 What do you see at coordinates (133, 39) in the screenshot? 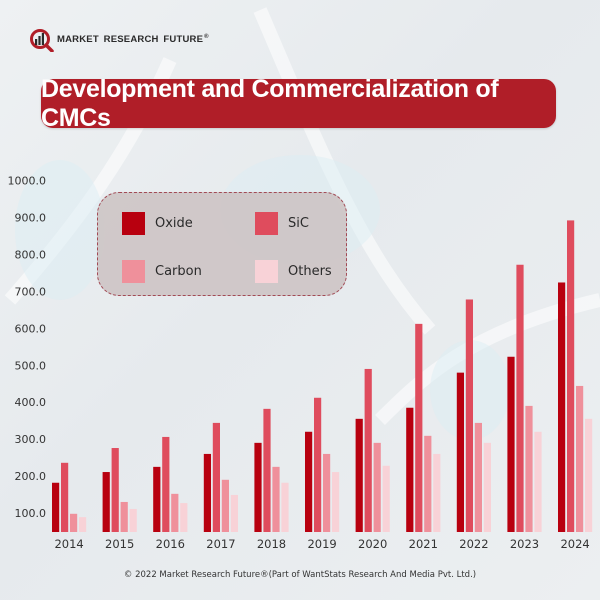
I see `brand-name: MARKET RESEARCH FUTURE®` at bounding box center [133, 39].